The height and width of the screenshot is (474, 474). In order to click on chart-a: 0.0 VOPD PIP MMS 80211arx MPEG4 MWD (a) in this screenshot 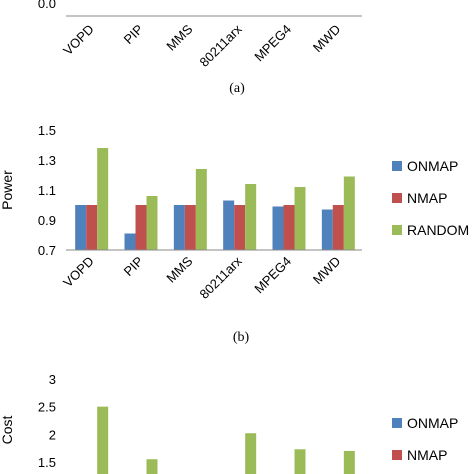, I will do `click(200, 48)`.